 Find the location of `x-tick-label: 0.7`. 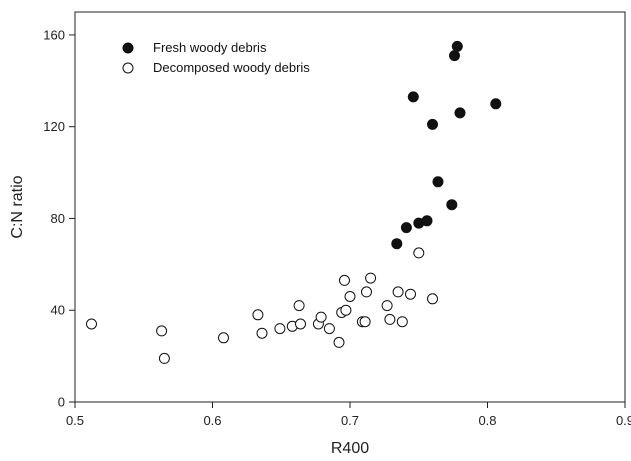

x-tick-label: 0.7 is located at coordinates (350, 420).